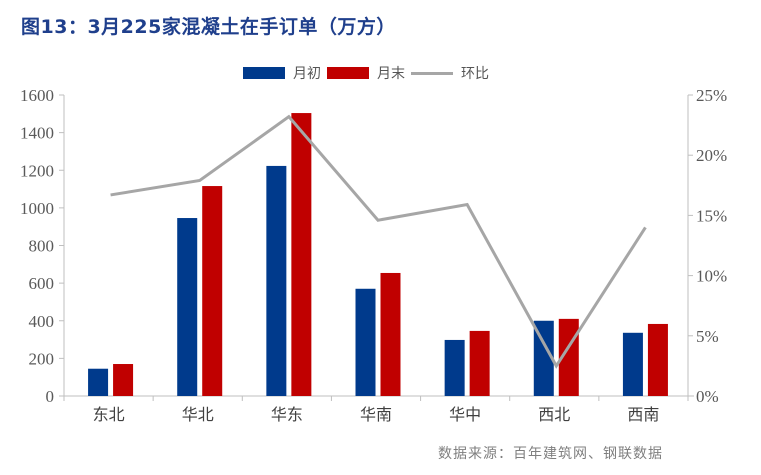  What do you see at coordinates (42, 283) in the screenshot?
I see `y-tick-label-left: 600` at bounding box center [42, 283].